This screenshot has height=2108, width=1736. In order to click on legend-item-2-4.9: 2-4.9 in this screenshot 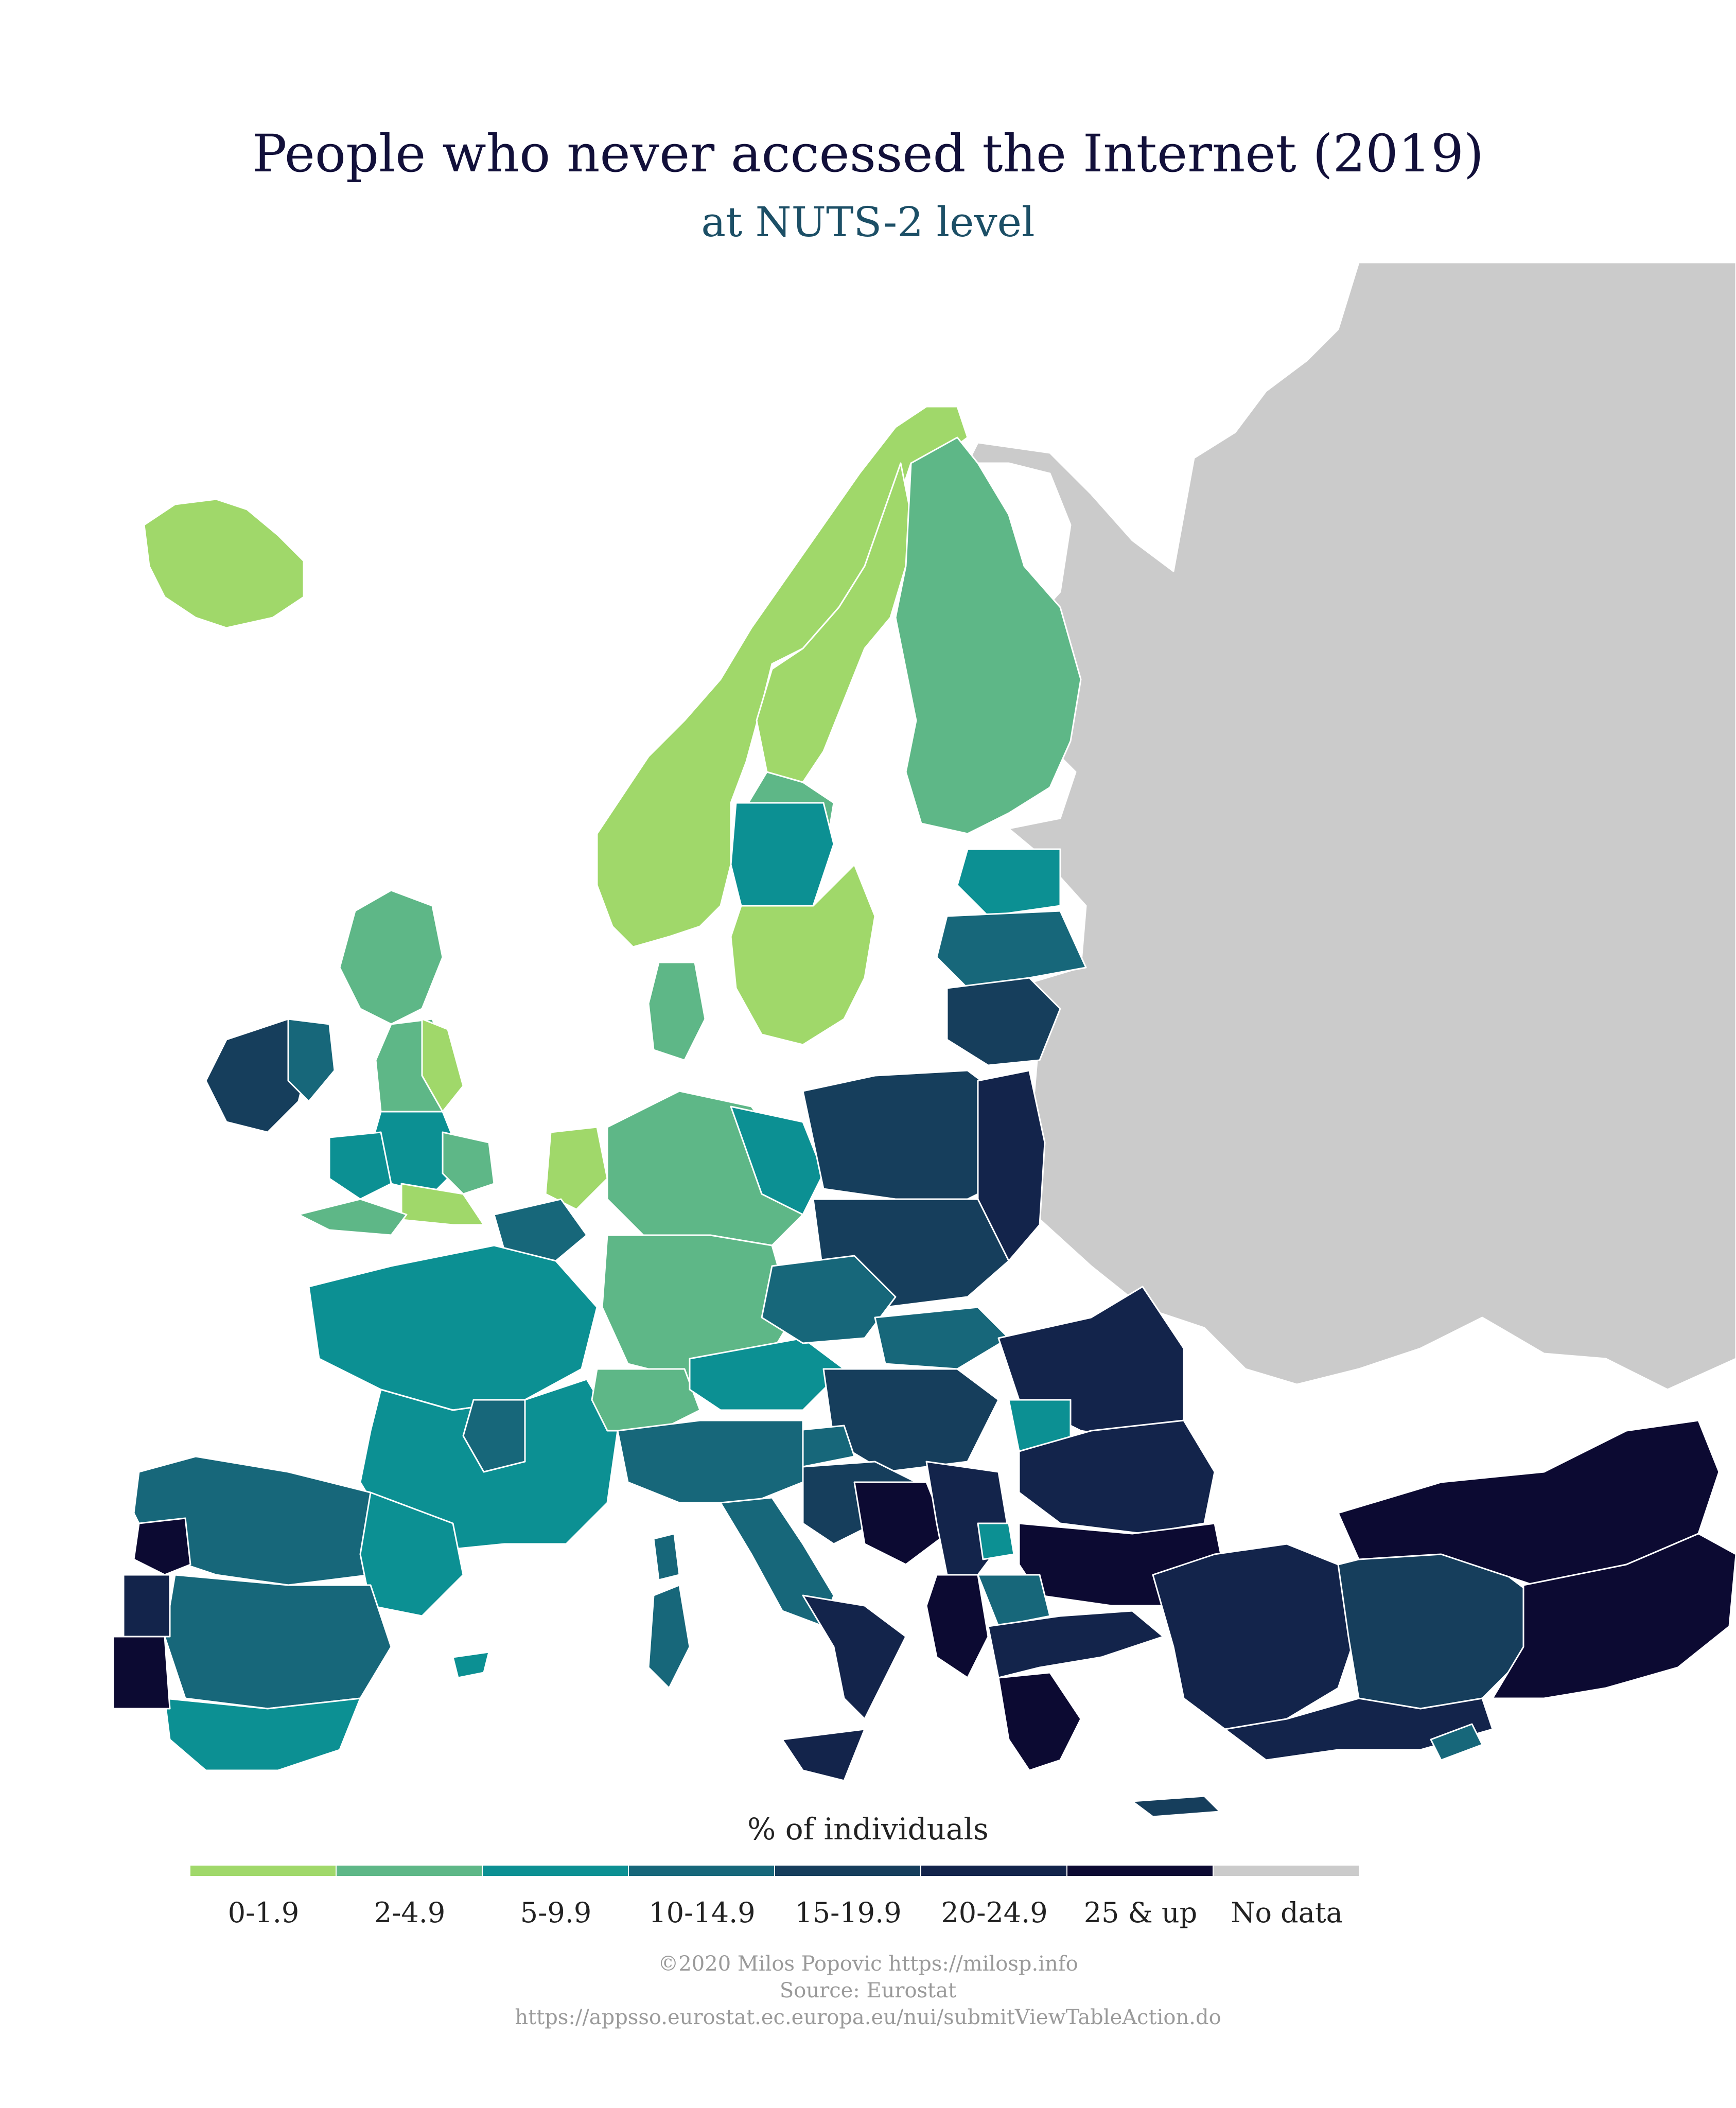, I will do `click(410, 1917)`.